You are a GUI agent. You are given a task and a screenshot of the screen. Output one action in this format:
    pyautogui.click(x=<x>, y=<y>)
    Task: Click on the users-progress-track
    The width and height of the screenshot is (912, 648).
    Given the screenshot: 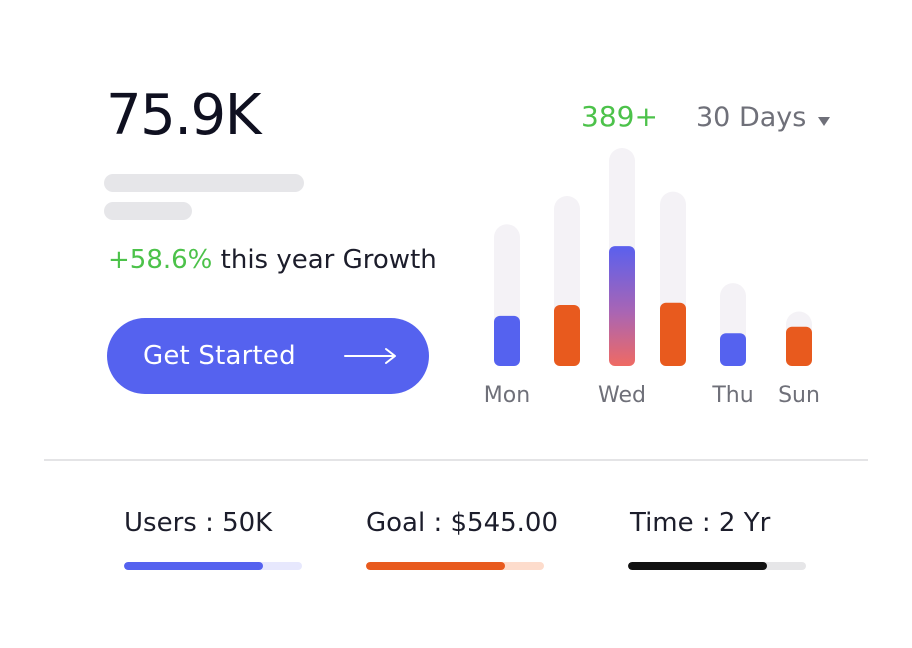 What is the action you would take?
    pyautogui.click(x=213, y=566)
    